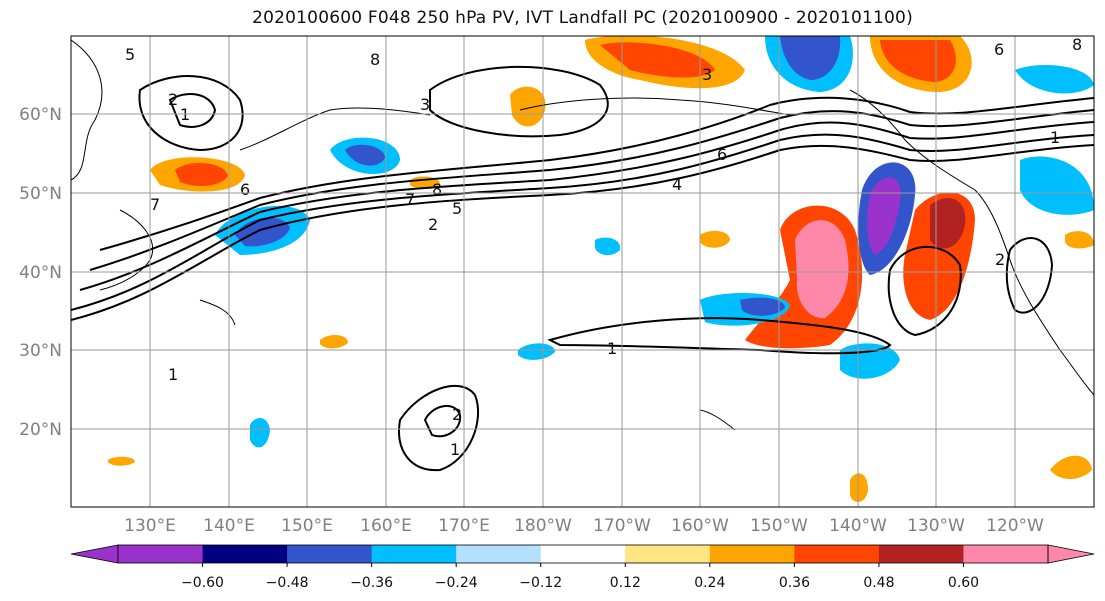 The image size is (1105, 601). What do you see at coordinates (700, 526) in the screenshot?
I see `lon-label: 160°W` at bounding box center [700, 526].